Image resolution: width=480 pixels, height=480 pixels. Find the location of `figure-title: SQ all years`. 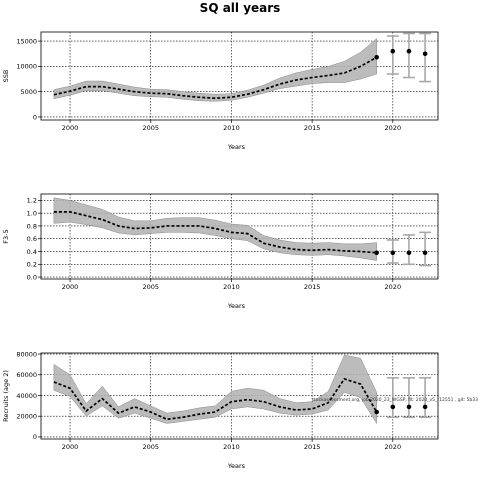

figure-title: SQ all years is located at coordinates (240, 8).